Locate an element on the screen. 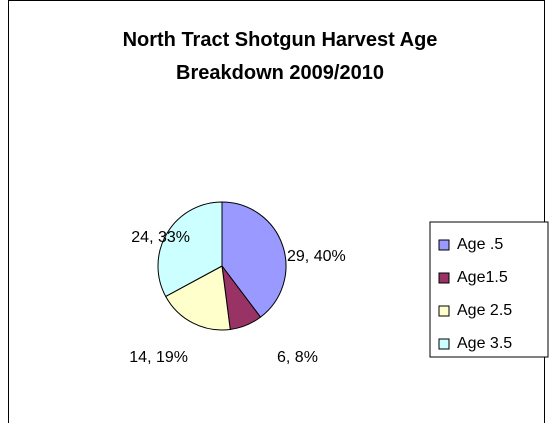 Image resolution: width=553 pixels, height=423 pixels. data-label: 14, 19% is located at coordinates (158, 357).